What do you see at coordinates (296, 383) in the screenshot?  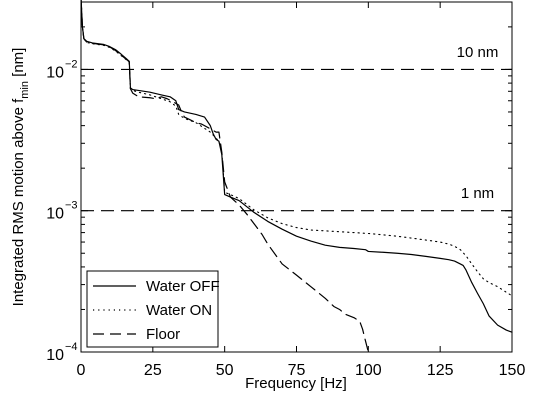 I see `x-axis-label: Frequency [Hz]` at bounding box center [296, 383].